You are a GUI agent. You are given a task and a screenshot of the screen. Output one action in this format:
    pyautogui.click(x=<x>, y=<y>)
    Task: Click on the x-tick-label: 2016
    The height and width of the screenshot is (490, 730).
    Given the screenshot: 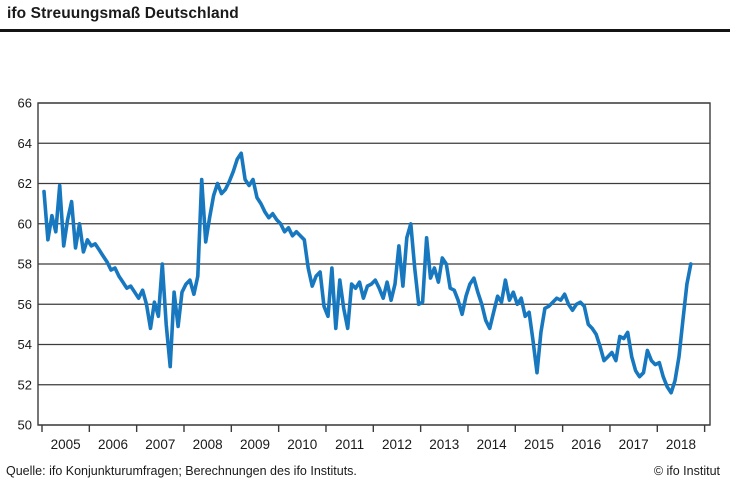 What is the action you would take?
    pyautogui.click(x=586, y=444)
    